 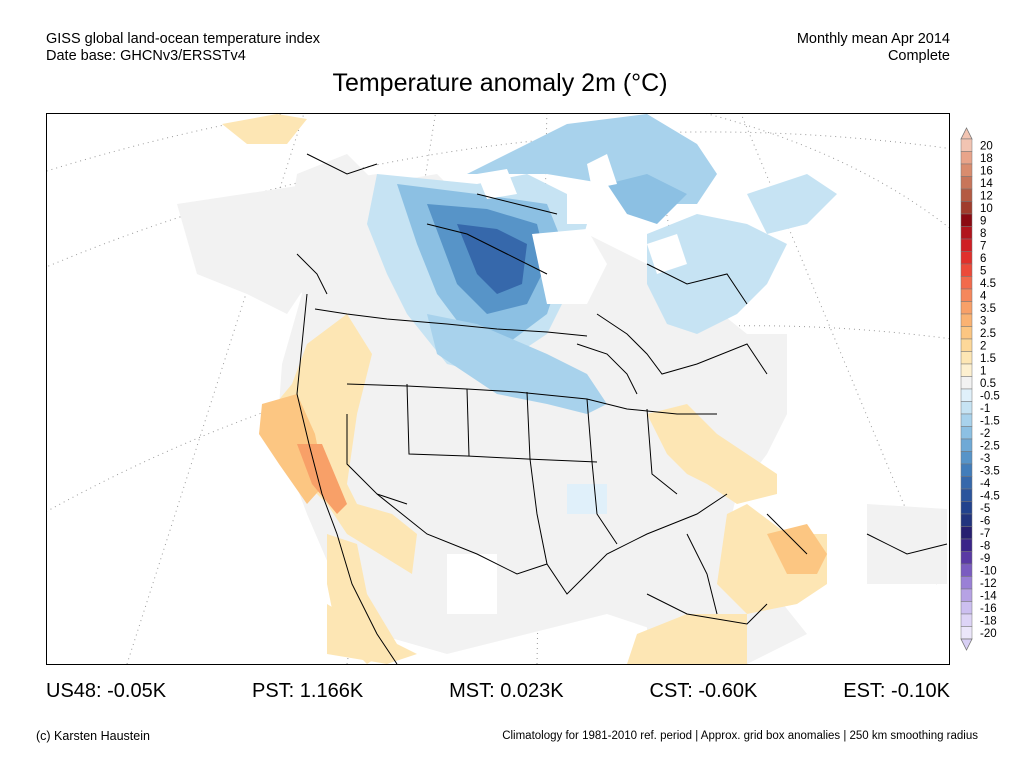 I want to click on period-info: Monthly mean Apr 2014 Complete, so click(x=873, y=48).